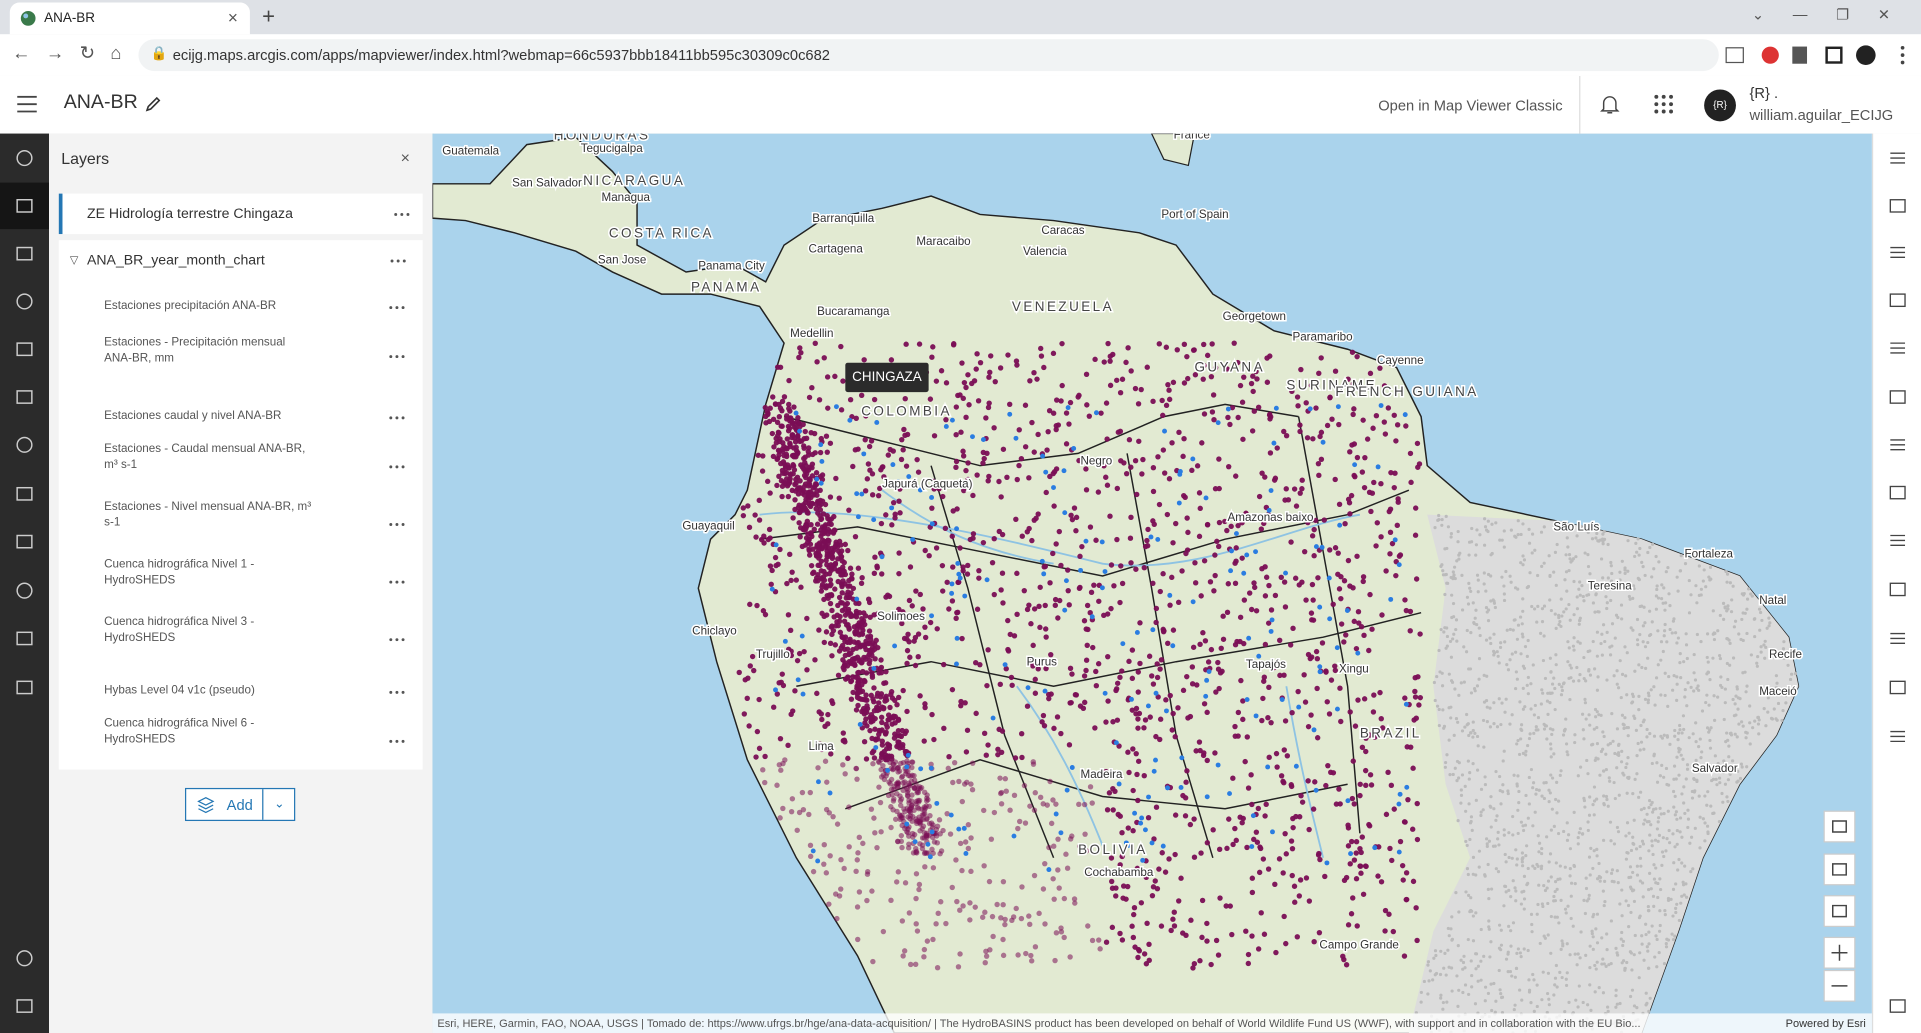 The height and width of the screenshot is (1033, 1921). Describe the element at coordinates (1839, 826) in the screenshot. I see `search-button` at that location.